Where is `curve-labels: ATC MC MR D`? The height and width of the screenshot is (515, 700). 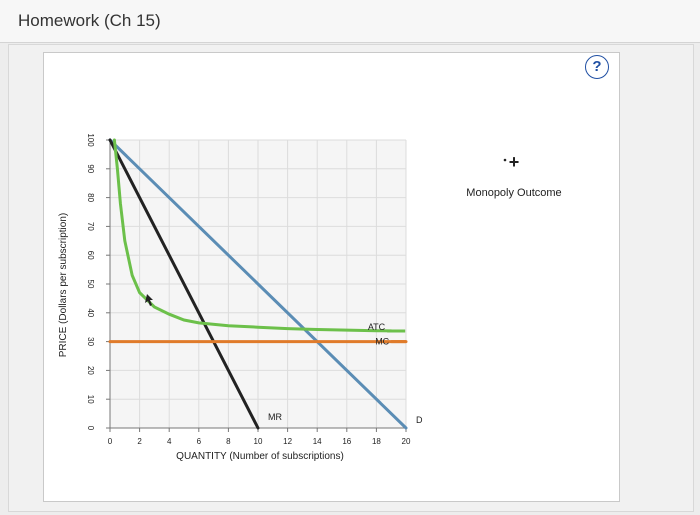
curve-labels: ATC MC MR D is located at coordinates (345, 373).